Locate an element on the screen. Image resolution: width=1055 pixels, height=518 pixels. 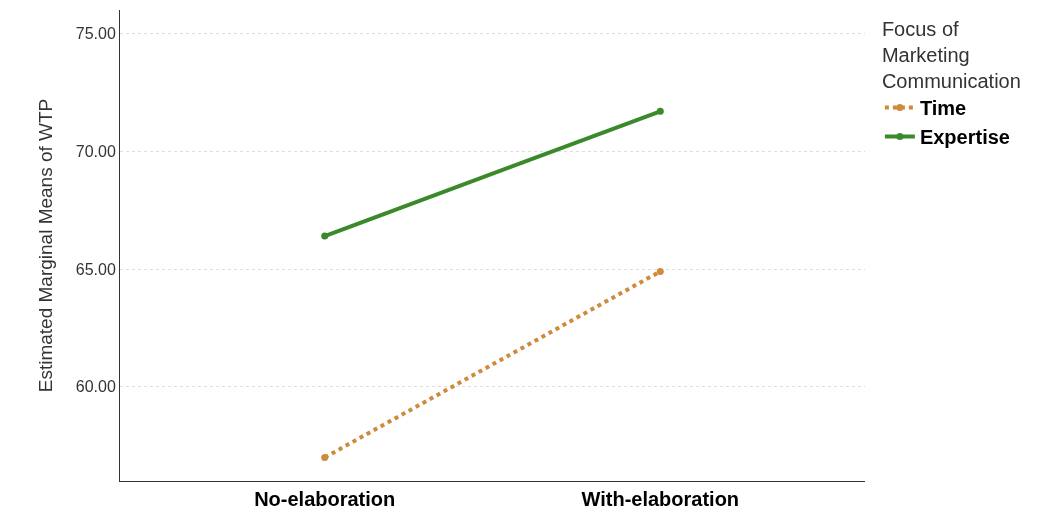
x-tick-label: No-elaboration is located at coordinates (325, 499).